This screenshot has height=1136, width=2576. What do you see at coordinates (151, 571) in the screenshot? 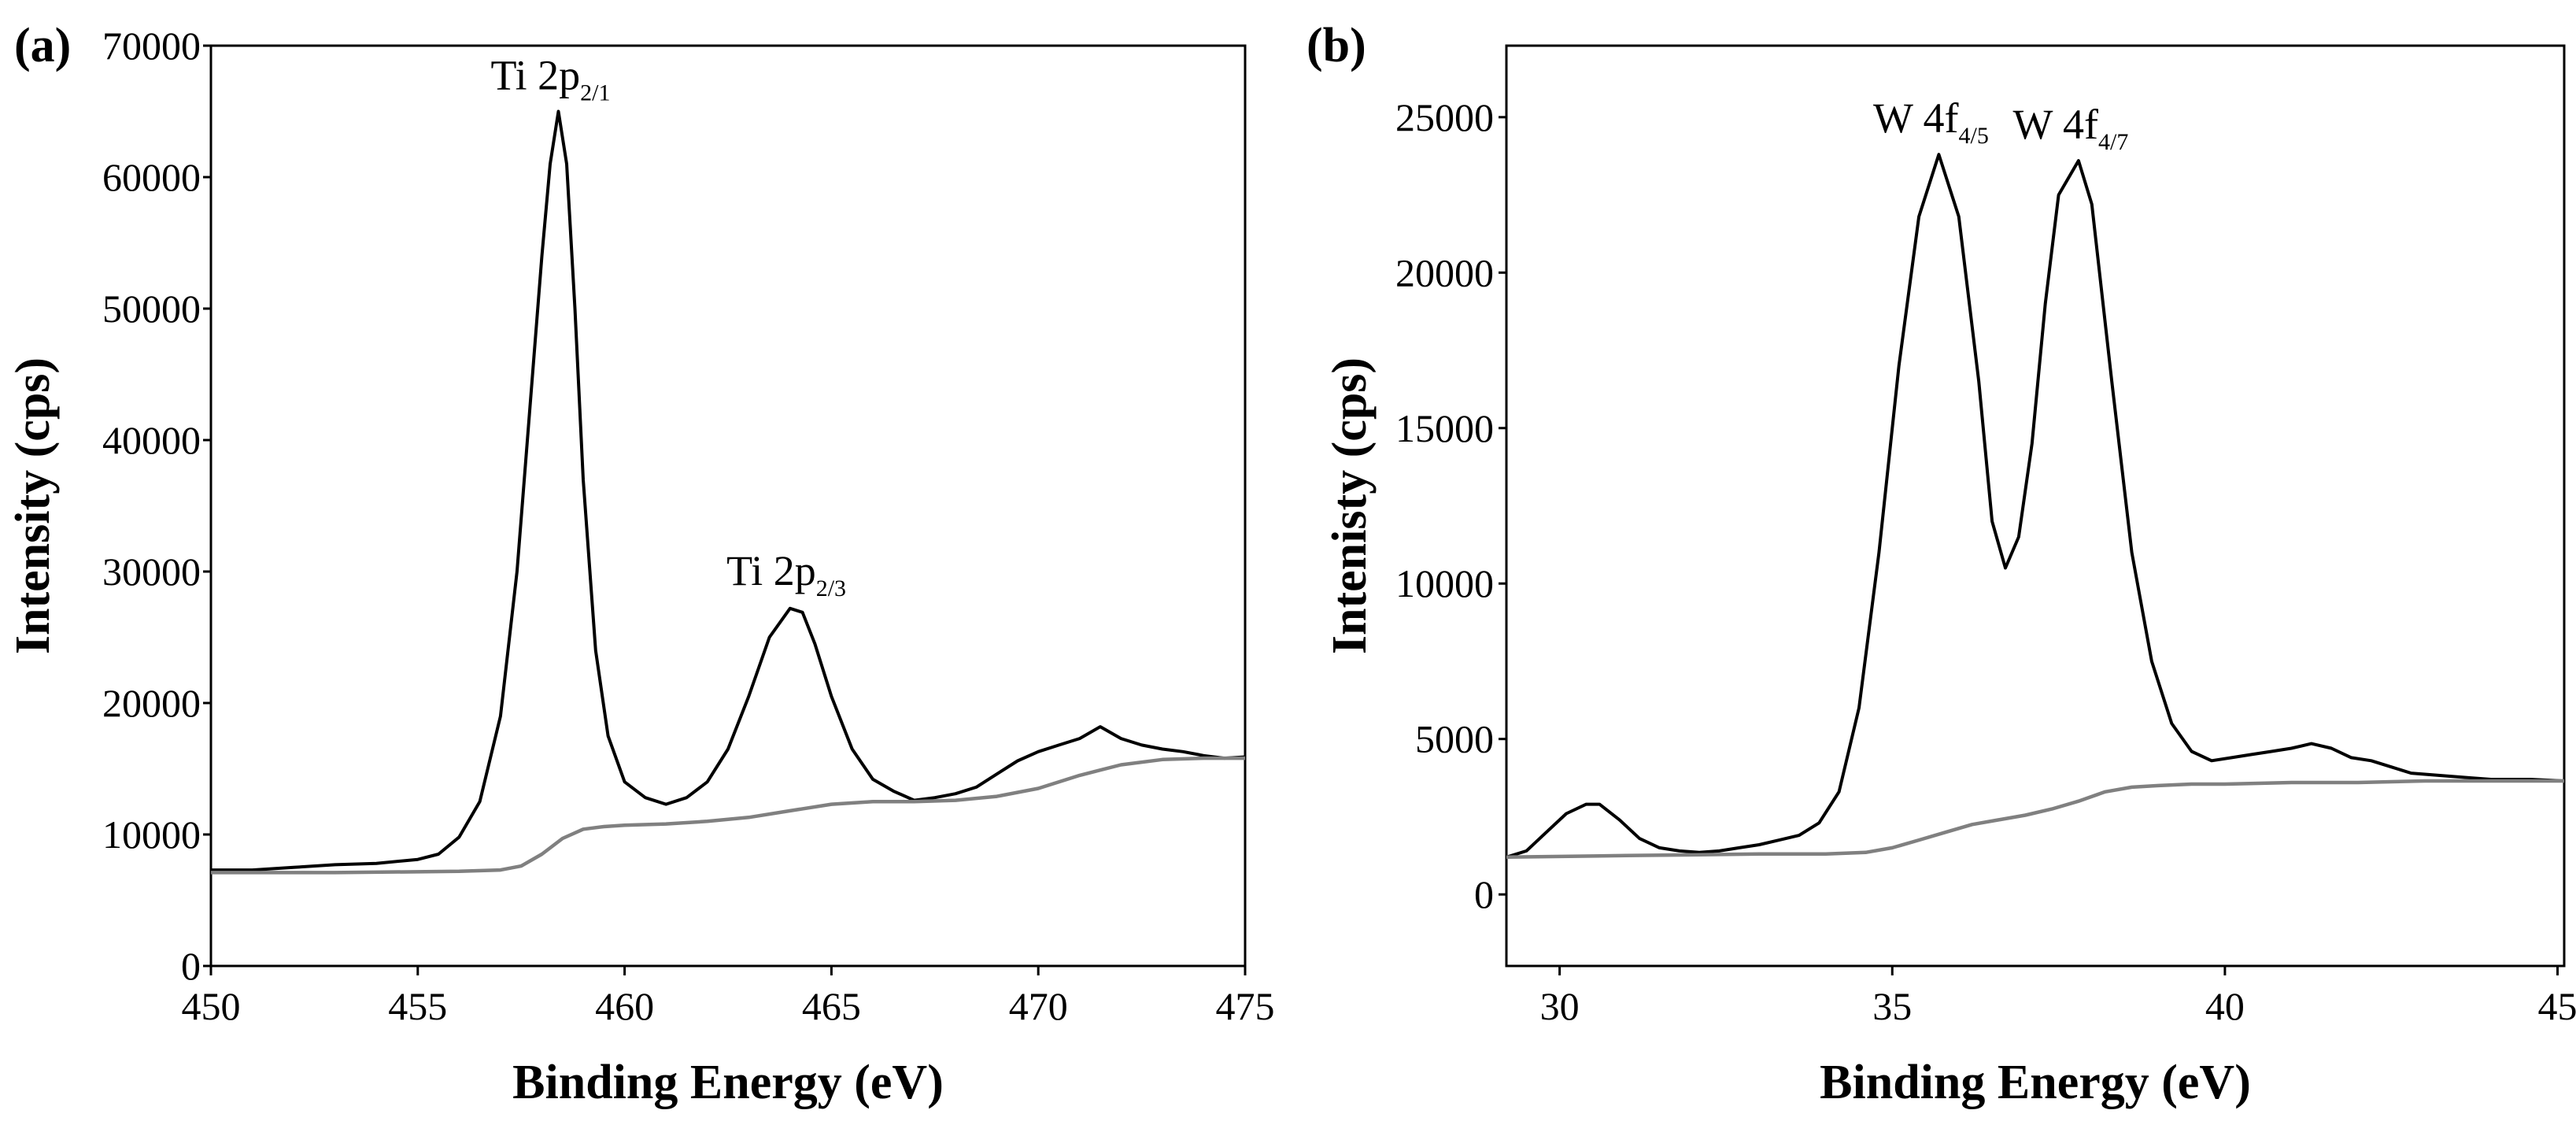
I see `y-tick-label: 30000` at bounding box center [151, 571].